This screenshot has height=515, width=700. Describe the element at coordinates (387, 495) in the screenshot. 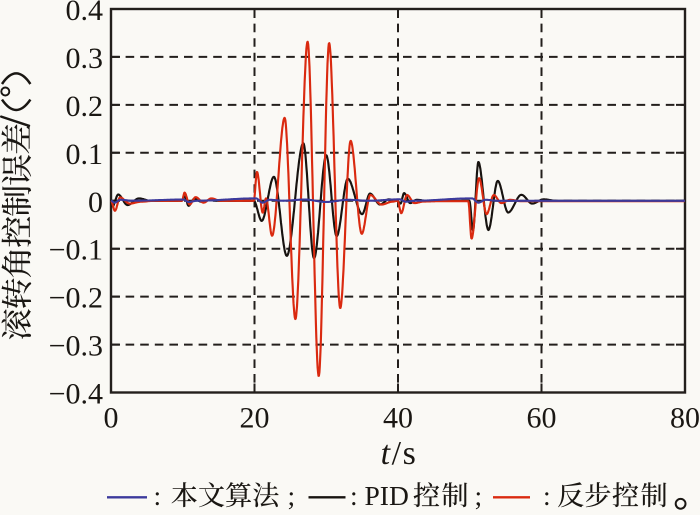

I see `svg-text: PID` at that location.